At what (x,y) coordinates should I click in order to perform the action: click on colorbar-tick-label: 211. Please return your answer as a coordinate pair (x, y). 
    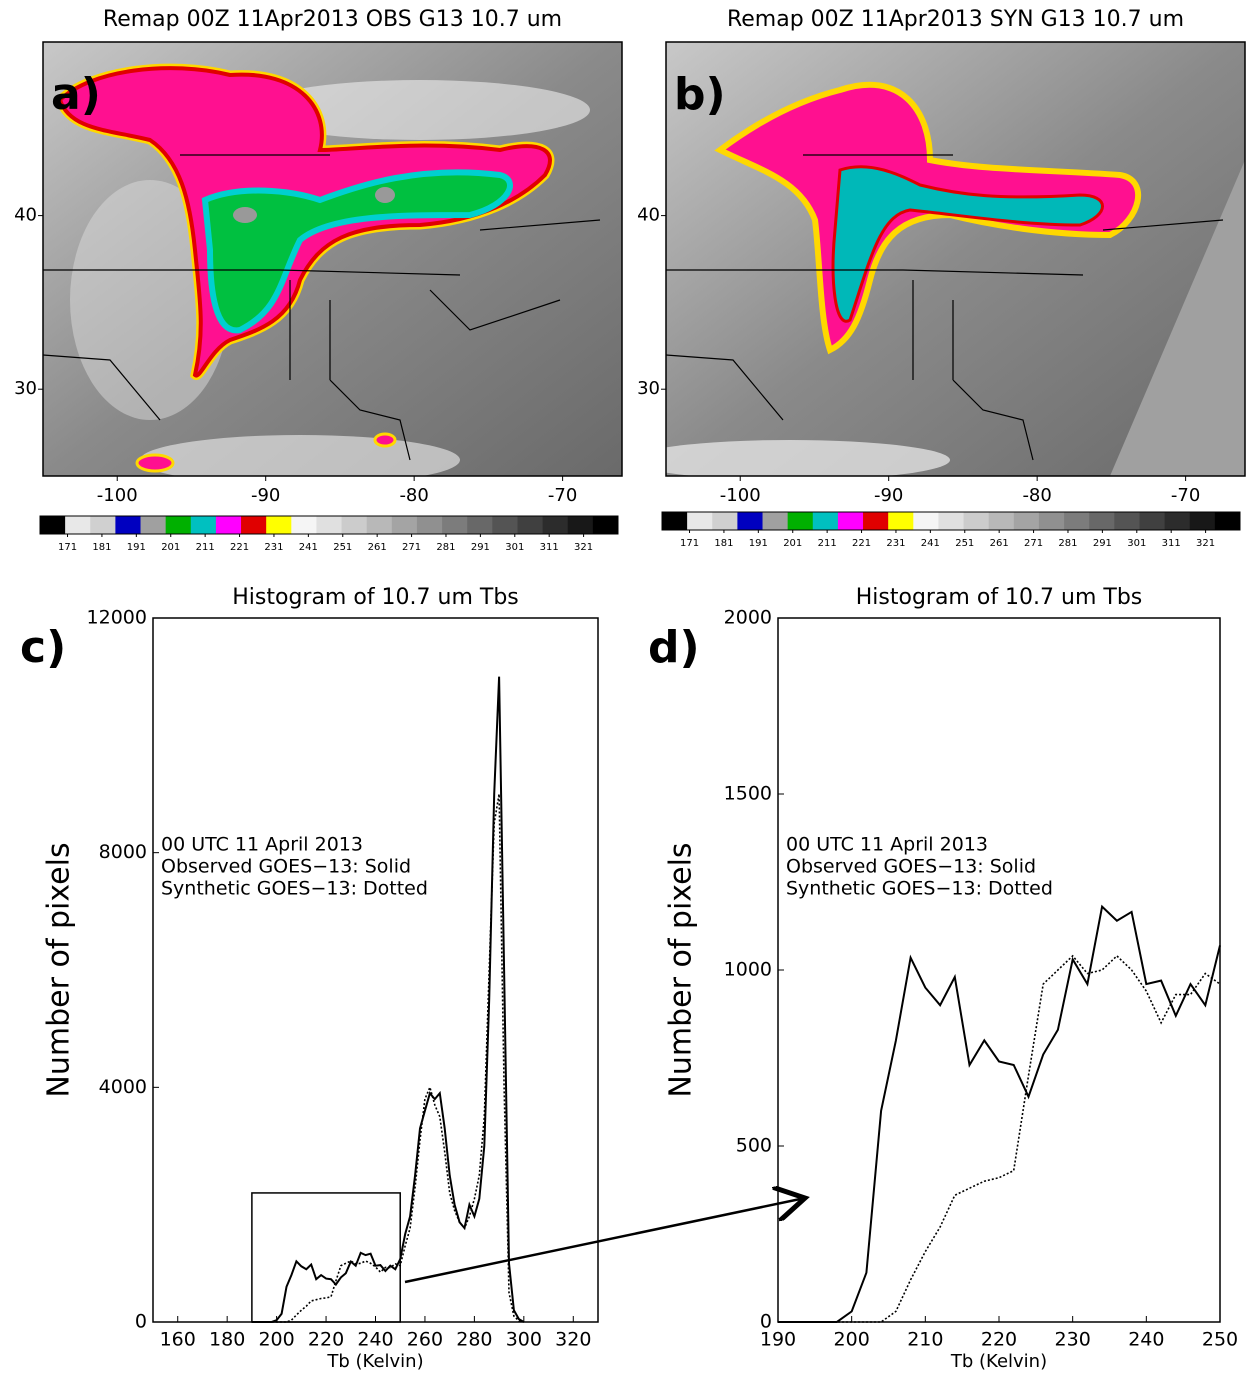
    Looking at the image, I should click on (827, 543).